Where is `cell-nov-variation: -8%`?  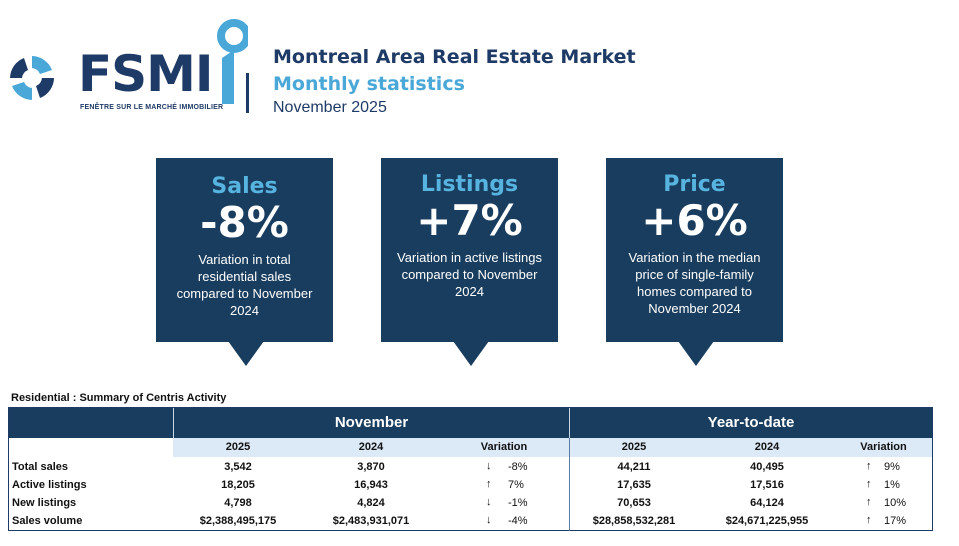
cell-nov-variation: -8% is located at coordinates (518, 467).